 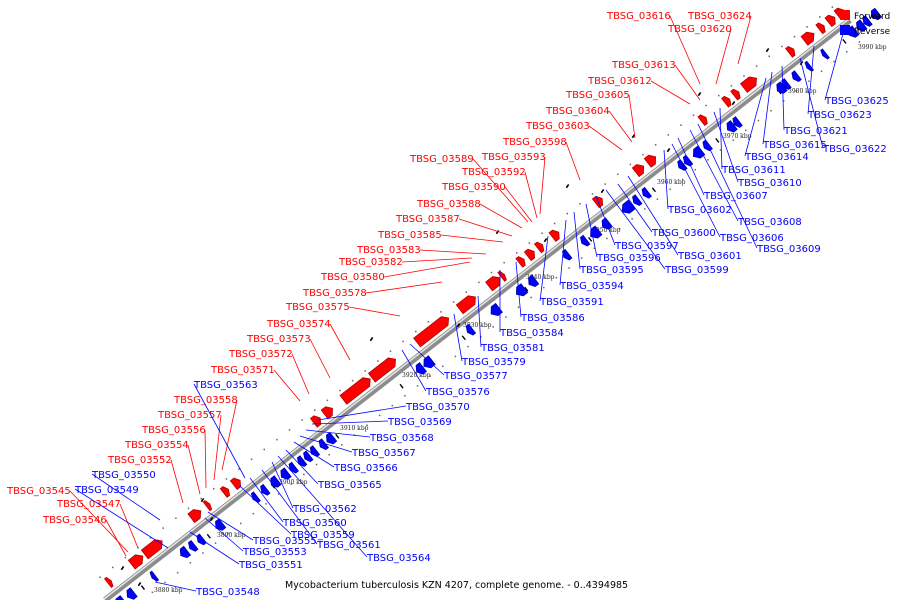 I want to click on gene-label: TBSG_03577, so click(x=475, y=376).